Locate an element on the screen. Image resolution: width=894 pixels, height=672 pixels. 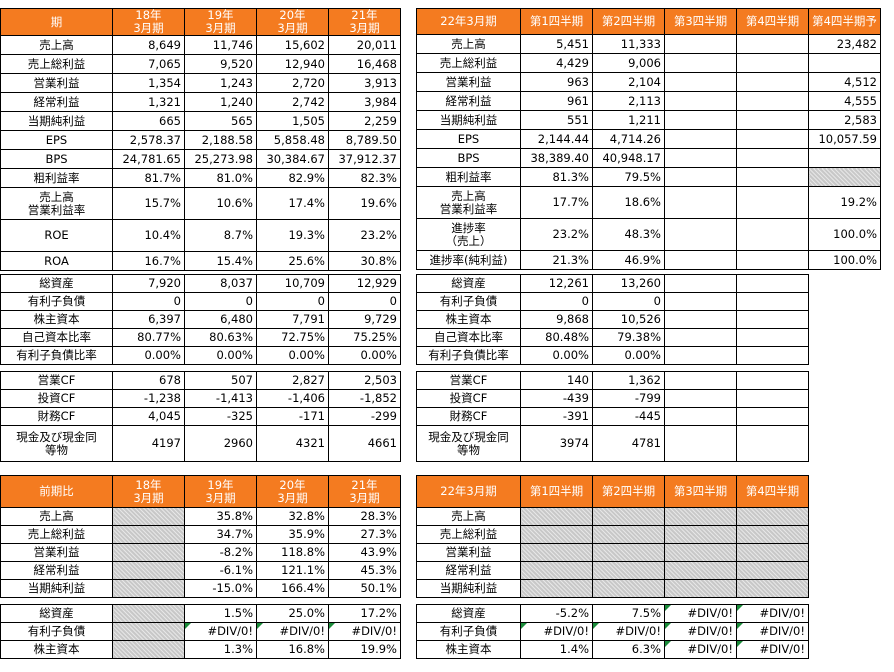
cell-text: 3,913 is located at coordinates (380, 82).